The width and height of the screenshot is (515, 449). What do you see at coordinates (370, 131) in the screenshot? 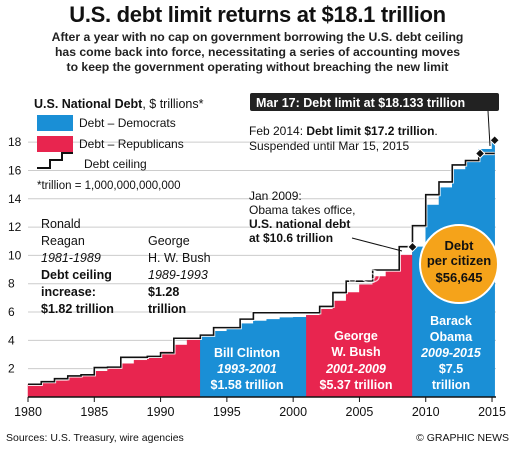
I see `feb2014-bold: Debt limit $17.2 trillion` at bounding box center [370, 131].